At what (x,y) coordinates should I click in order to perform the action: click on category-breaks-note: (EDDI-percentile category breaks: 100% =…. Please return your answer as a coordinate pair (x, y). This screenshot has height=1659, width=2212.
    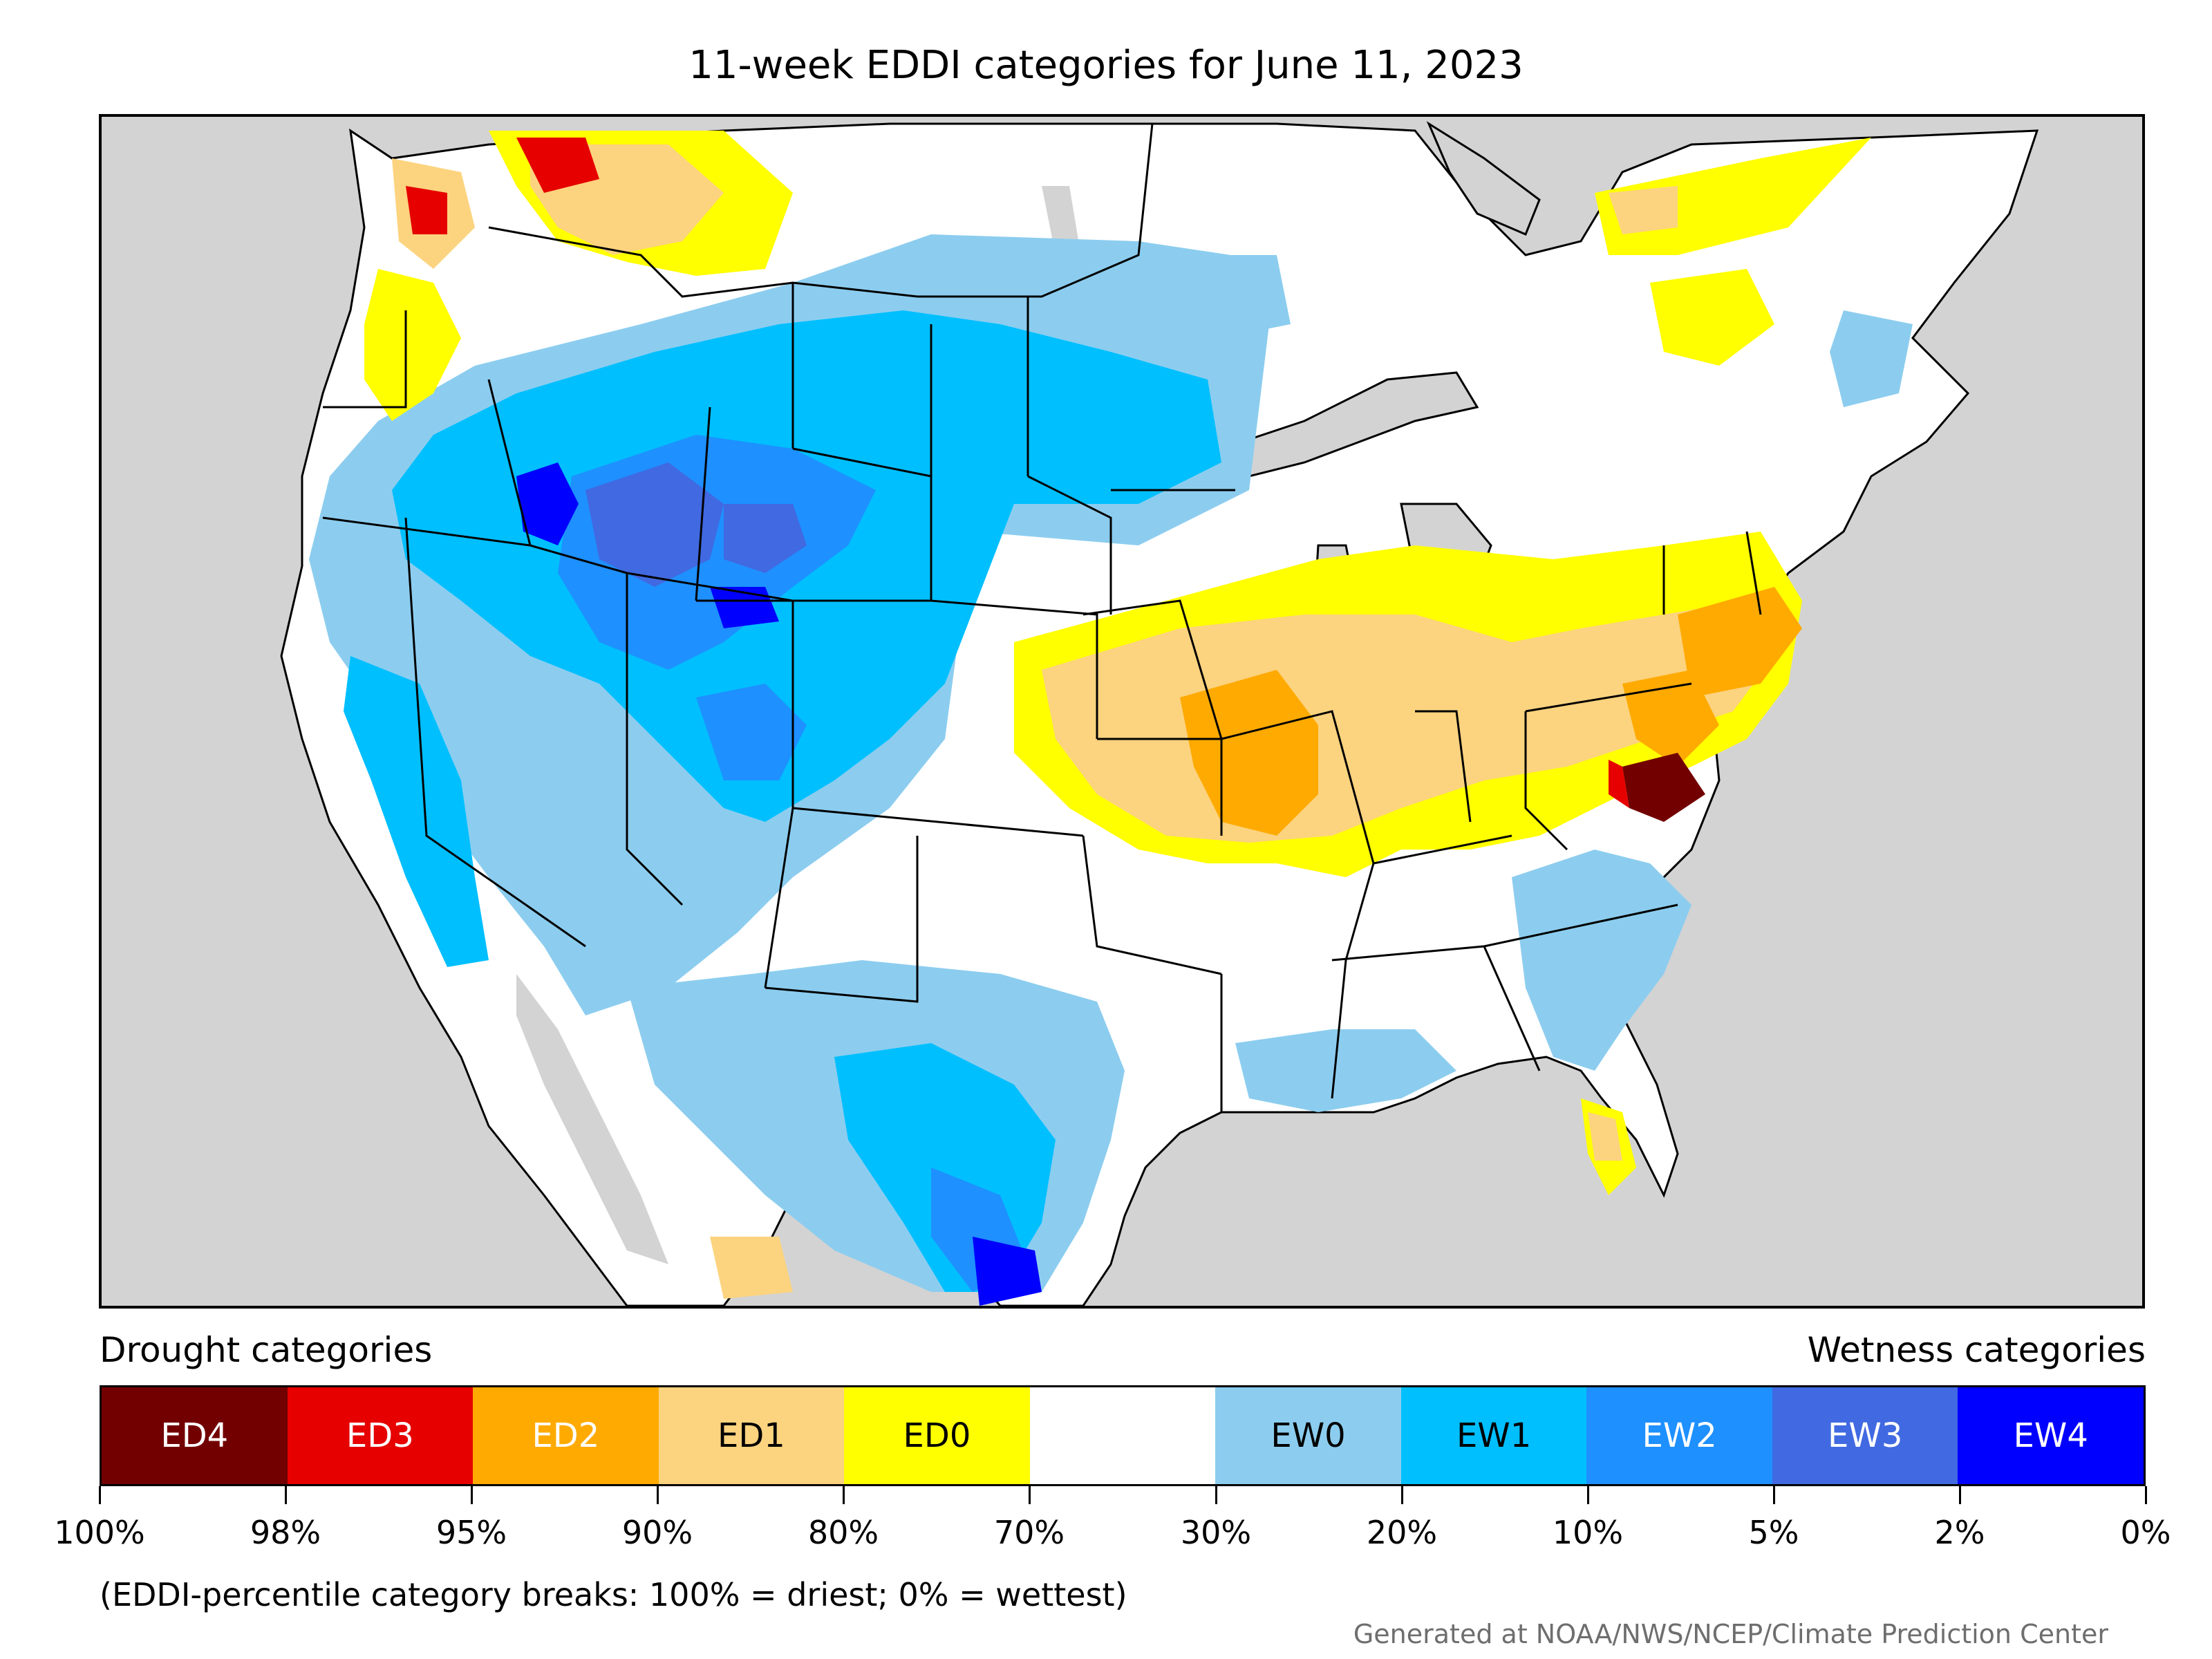
    Looking at the image, I should click on (613, 1595).